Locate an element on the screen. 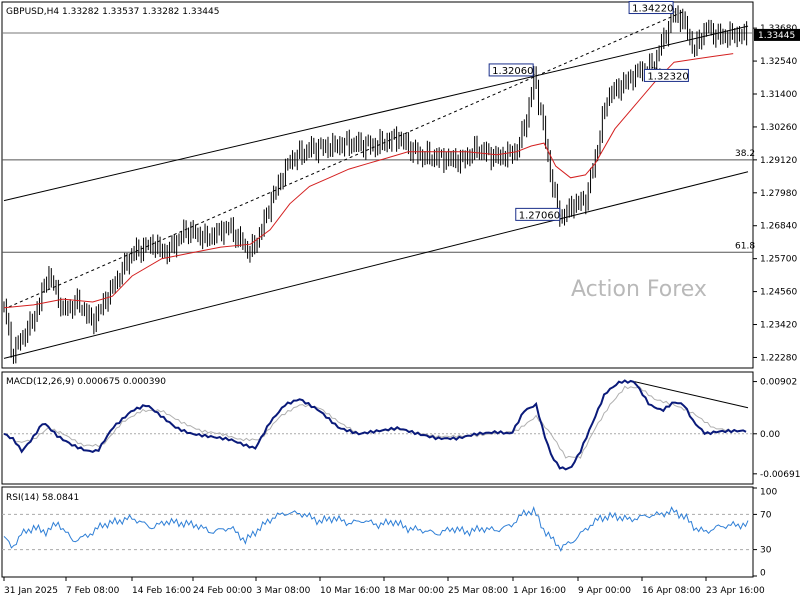 This screenshot has width=800, height=604. fib-level-label: 38.2 is located at coordinates (745, 154).